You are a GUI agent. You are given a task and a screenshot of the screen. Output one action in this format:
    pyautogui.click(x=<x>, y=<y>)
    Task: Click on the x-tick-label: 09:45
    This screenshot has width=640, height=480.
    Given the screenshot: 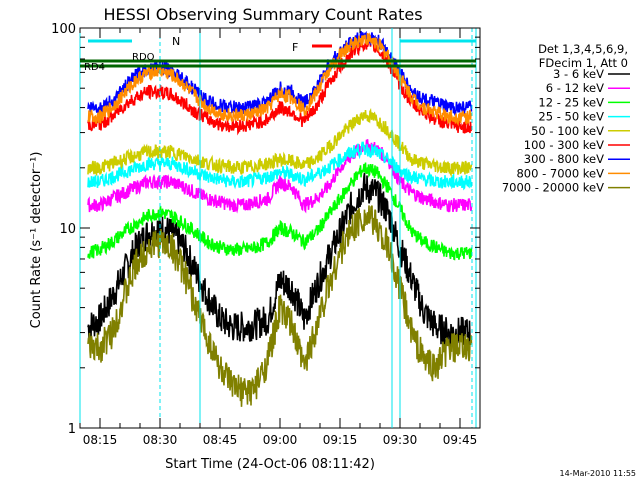 What is the action you would take?
    pyautogui.click(x=460, y=440)
    